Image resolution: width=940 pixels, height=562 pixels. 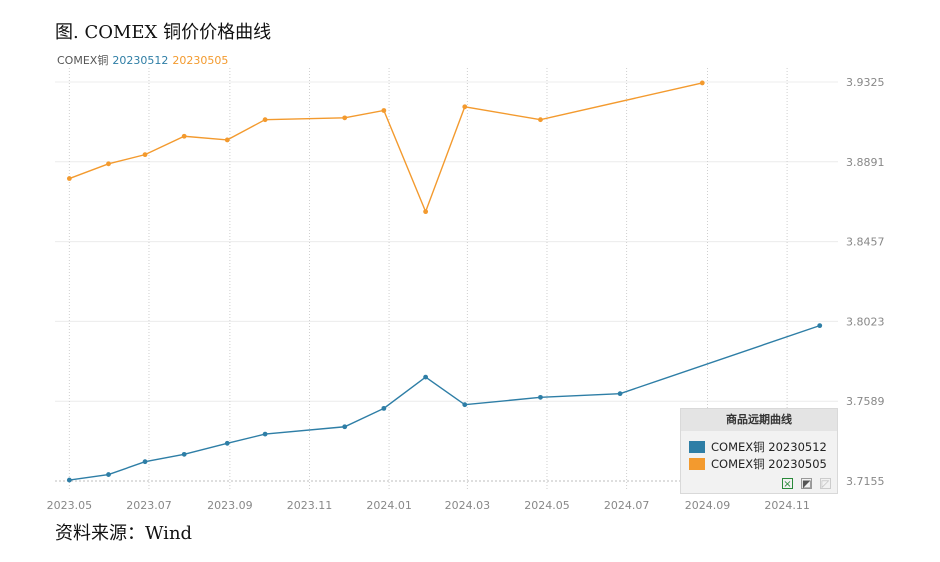 I want to click on swatch-orange, so click(x=697, y=464).